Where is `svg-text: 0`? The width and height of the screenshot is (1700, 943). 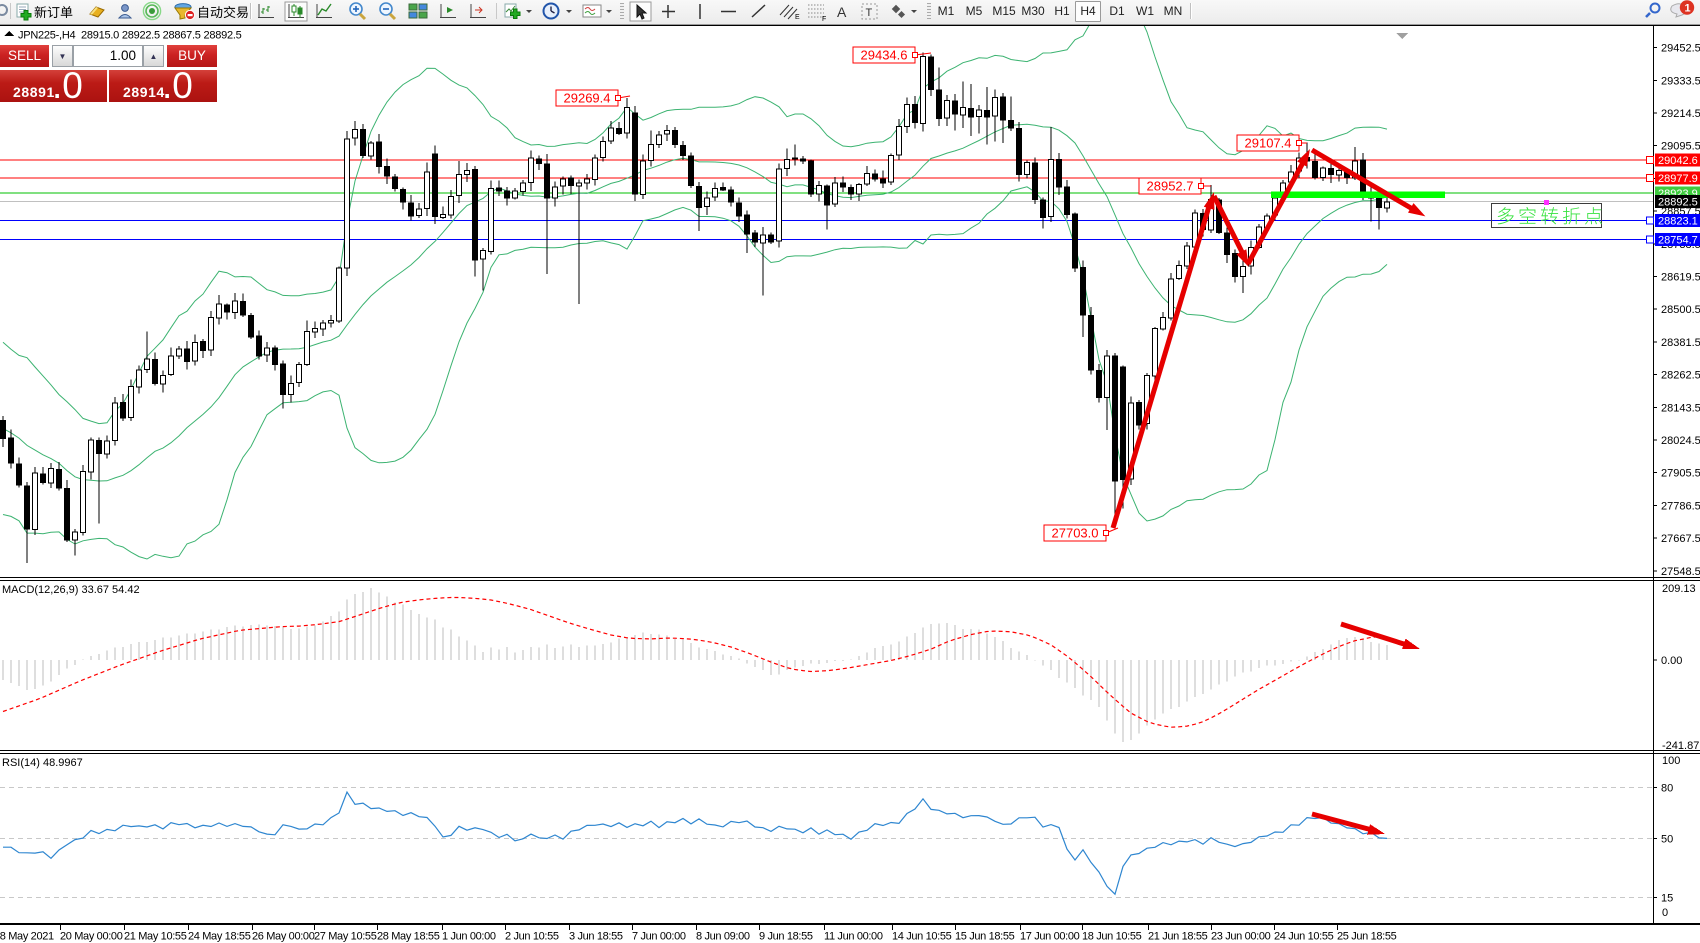 svg-text: 0 is located at coordinates (1665, 913).